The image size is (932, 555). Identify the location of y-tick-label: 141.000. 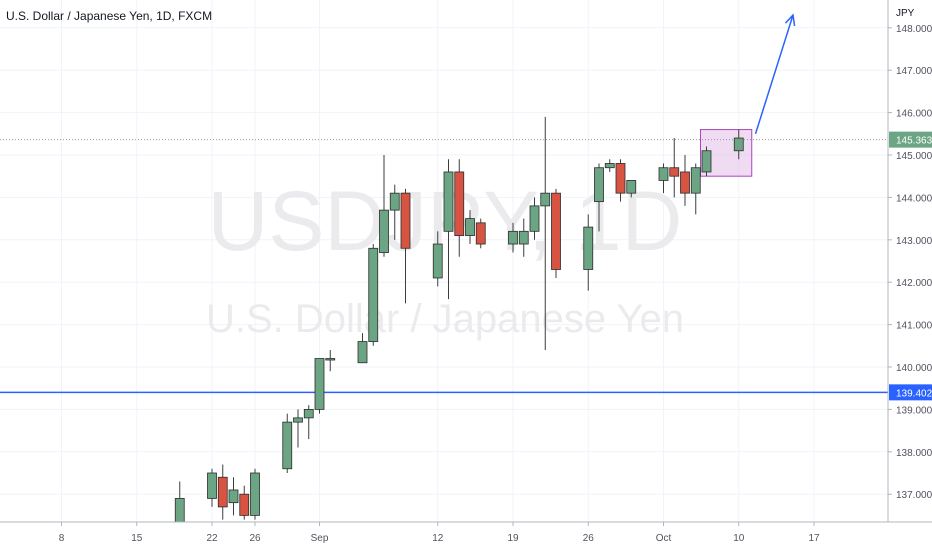
(914, 326).